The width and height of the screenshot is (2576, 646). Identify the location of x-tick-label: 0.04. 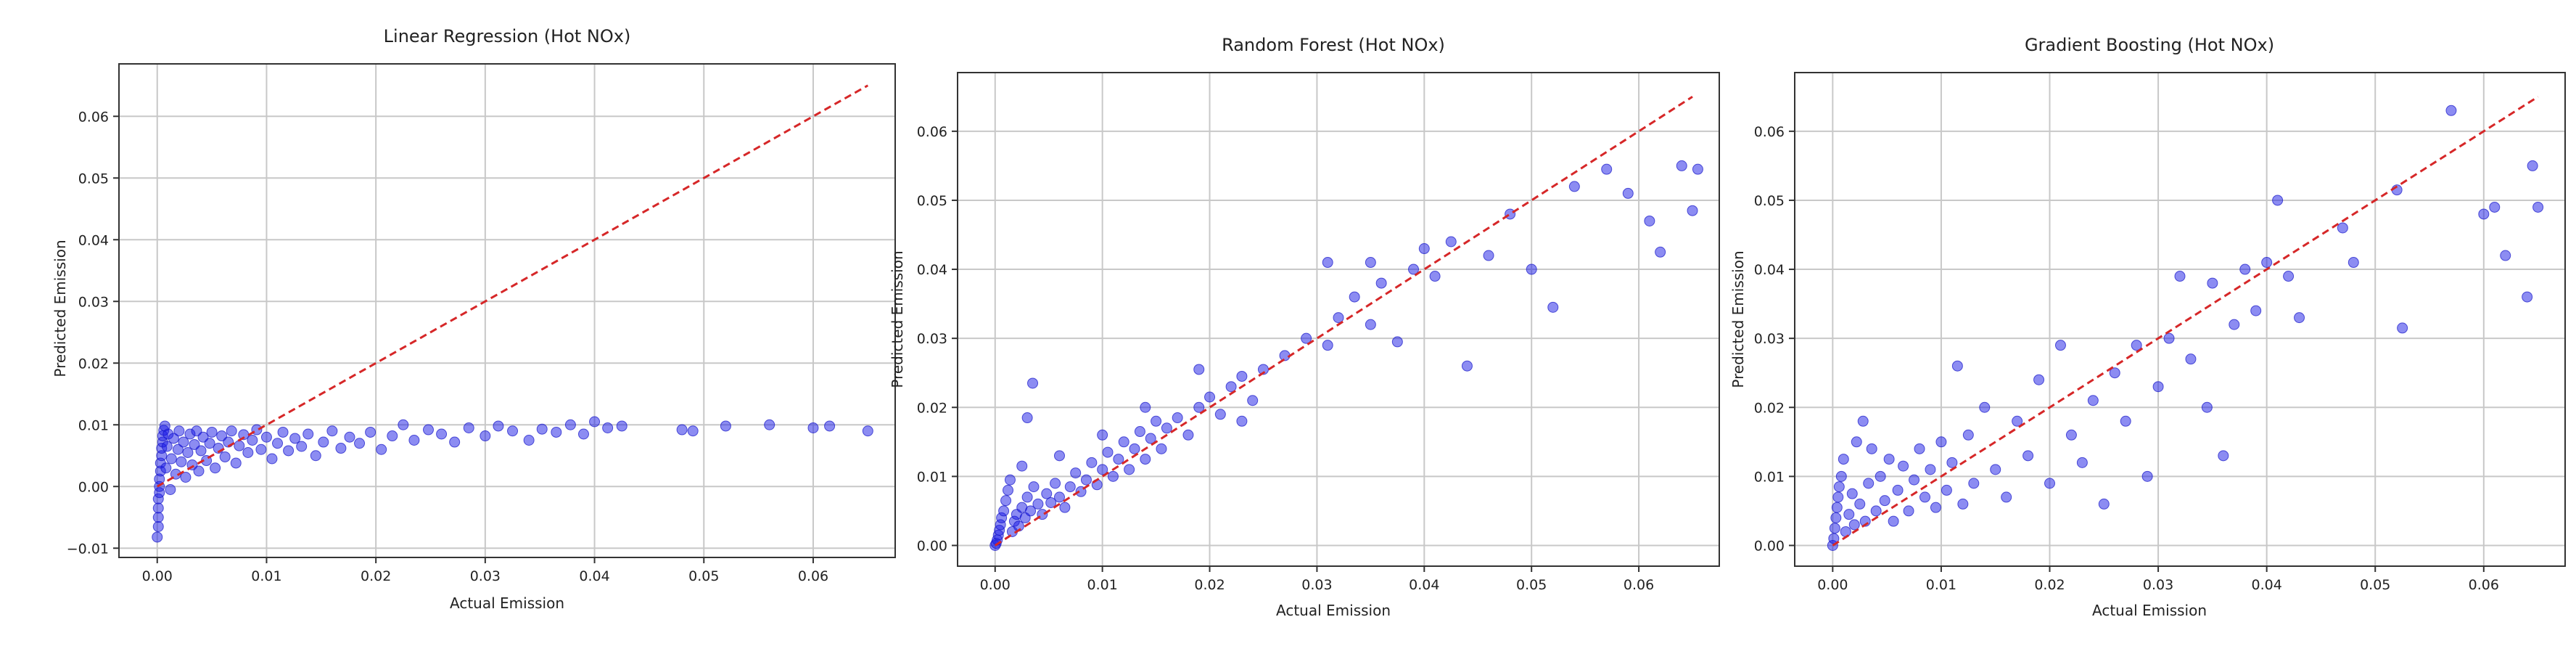
(2267, 585).